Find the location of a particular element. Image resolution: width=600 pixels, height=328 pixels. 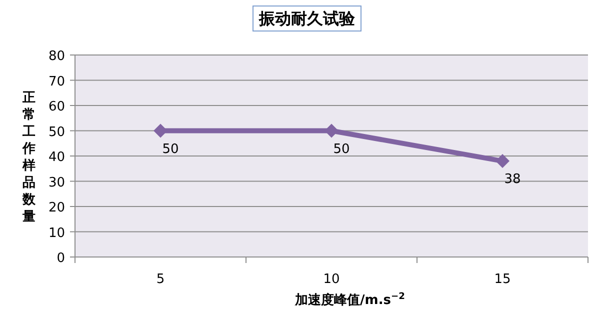

y-tick-label: 0 is located at coordinates (60, 258).